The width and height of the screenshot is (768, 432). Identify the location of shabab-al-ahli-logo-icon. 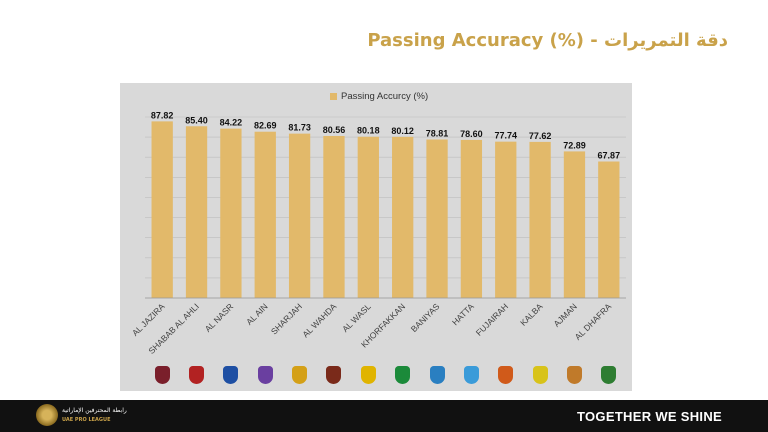
(197, 375).